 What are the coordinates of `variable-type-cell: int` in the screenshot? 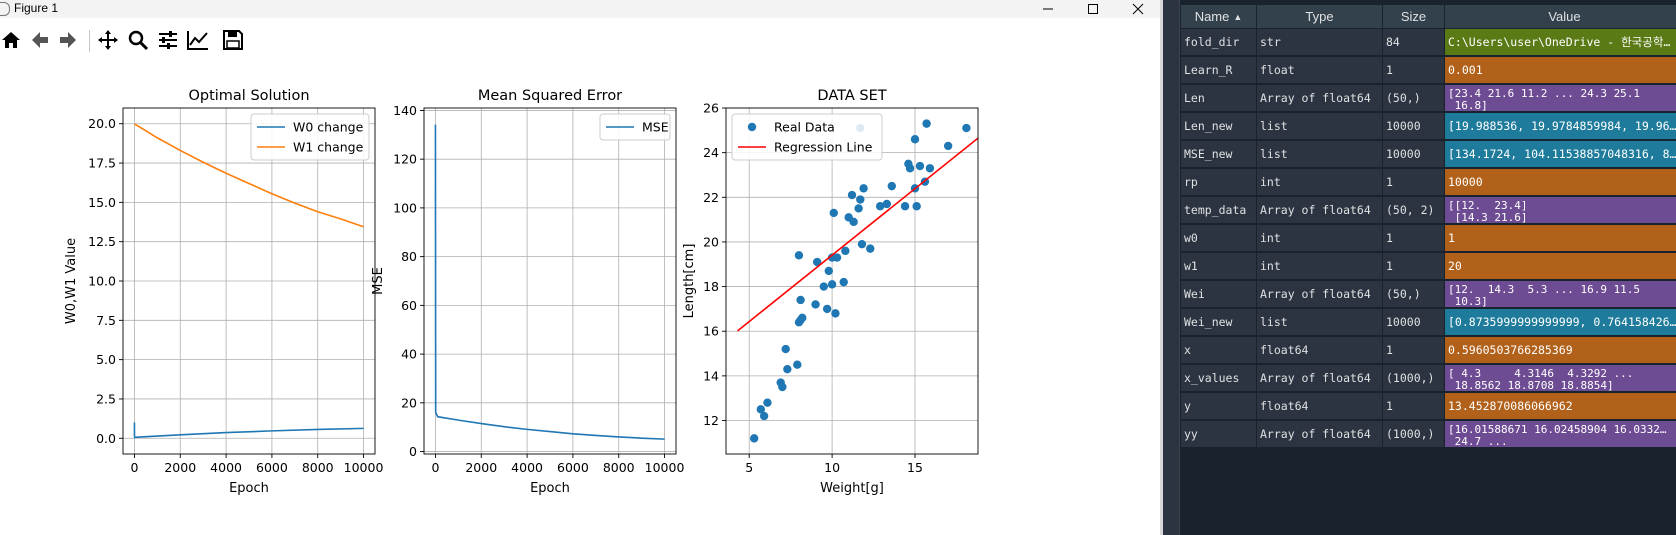 It's located at (1320, 182).